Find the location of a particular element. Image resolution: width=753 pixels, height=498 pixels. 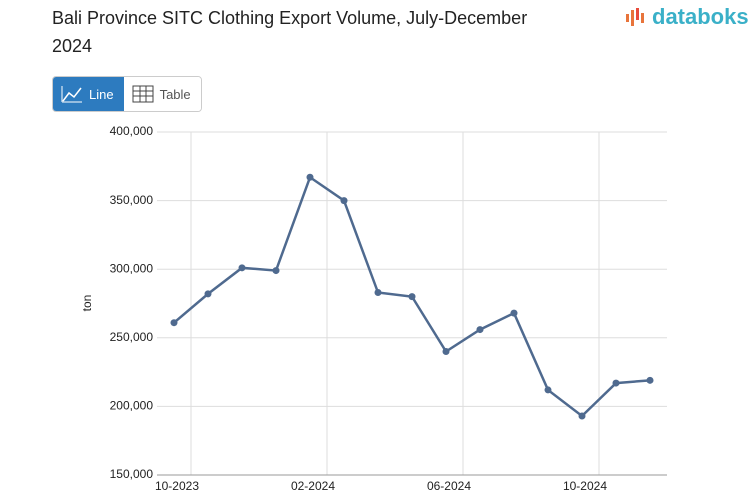

y-axis-label: ton is located at coordinates (87, 303).